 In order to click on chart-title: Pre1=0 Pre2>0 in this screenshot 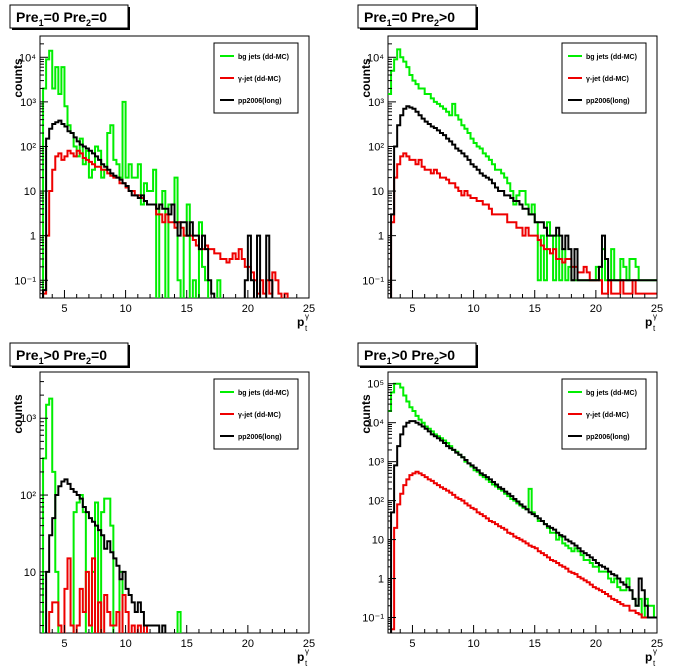, I will do `click(417, 17)`.